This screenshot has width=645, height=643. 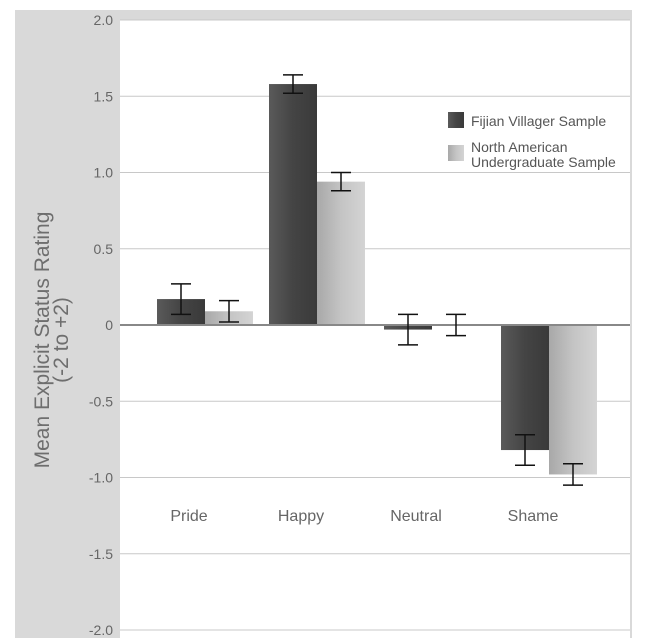 I want to click on legend-swatch-fijian, so click(x=456, y=120).